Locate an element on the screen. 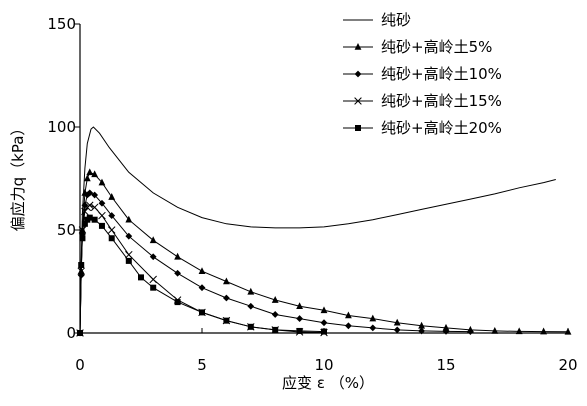 Image resolution: width=587 pixels, height=406 pixels. x-tick-label: 0 is located at coordinates (80, 365).